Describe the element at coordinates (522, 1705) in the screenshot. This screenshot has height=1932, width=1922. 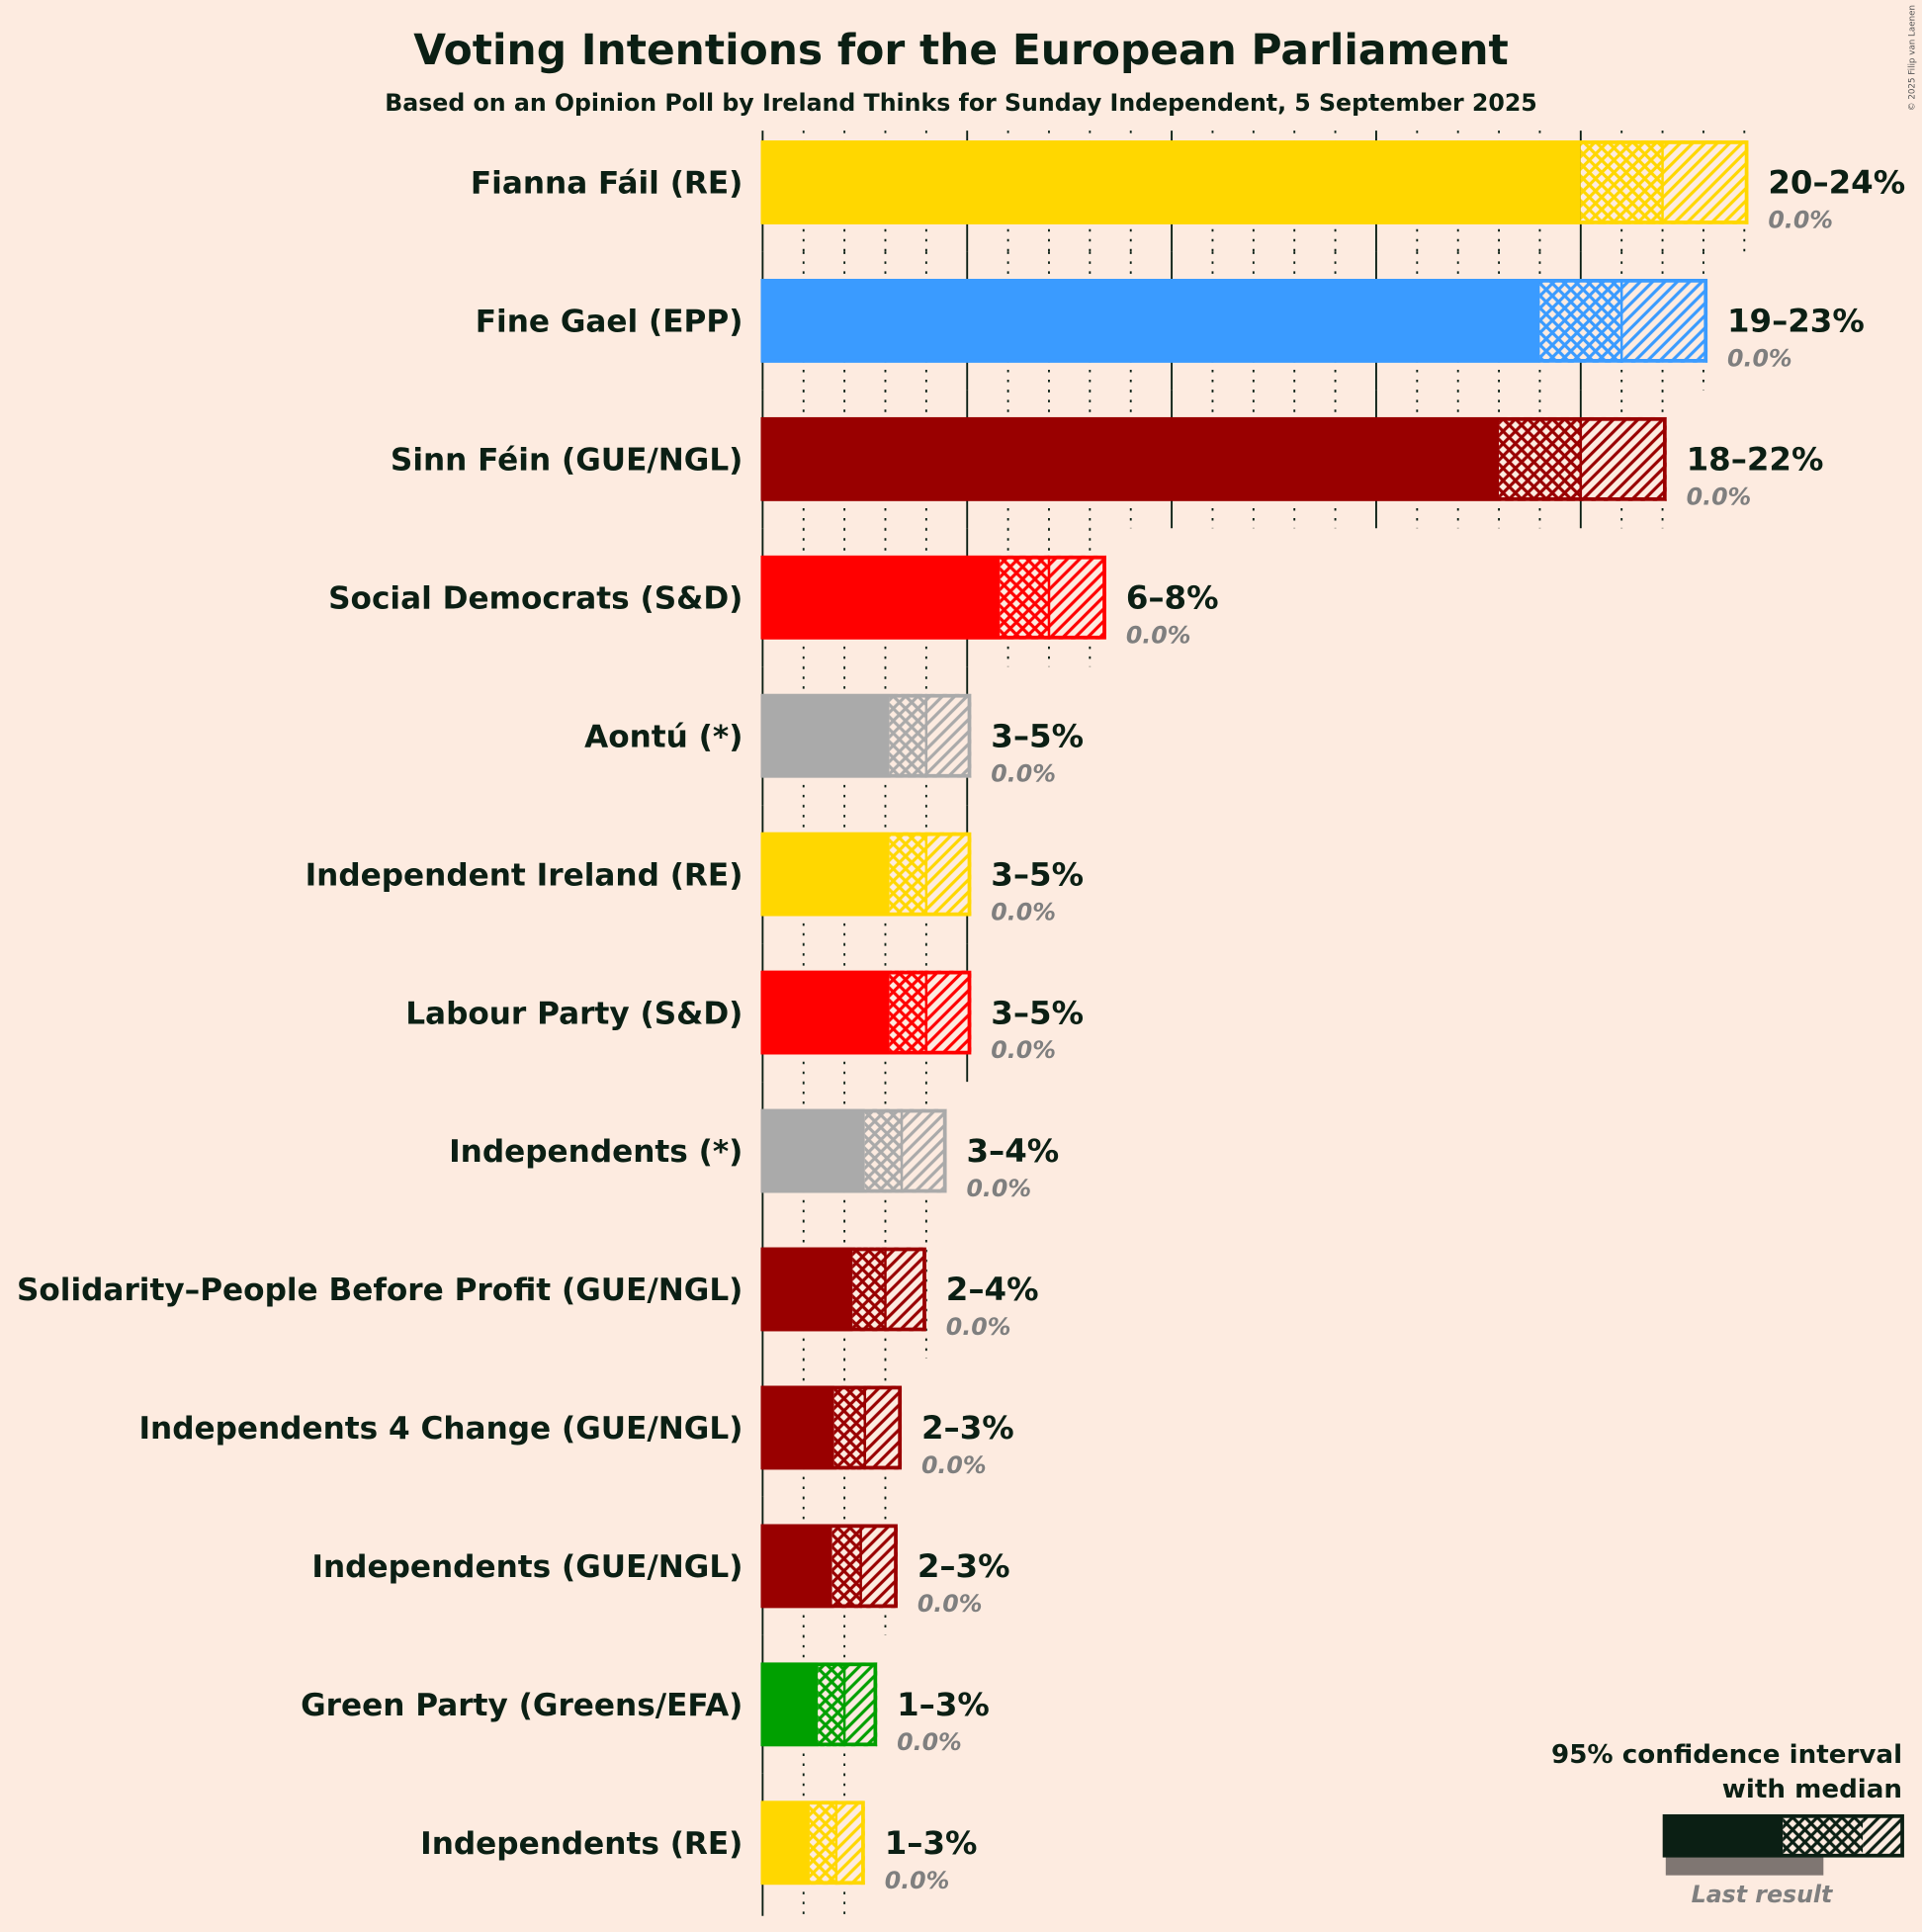
I see `party-label: Green Party (Greens/EFA)` at that location.